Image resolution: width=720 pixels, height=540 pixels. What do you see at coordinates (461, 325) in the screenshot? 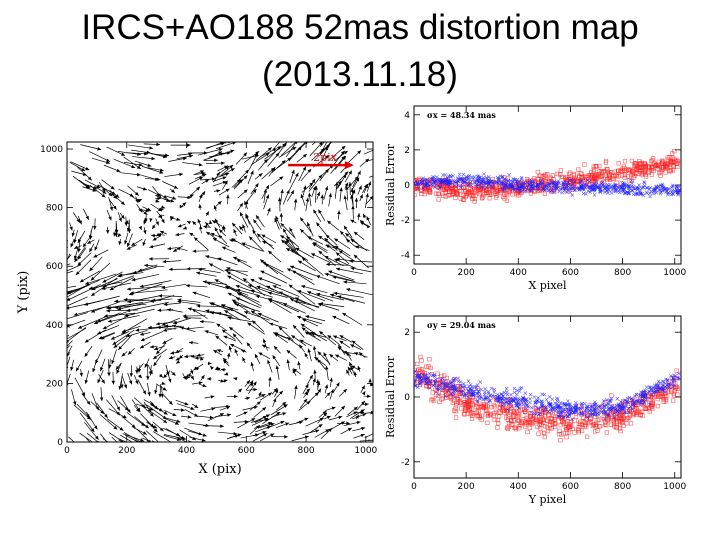
I see `sigma-annotation: σy = 29.04 mas` at bounding box center [461, 325].